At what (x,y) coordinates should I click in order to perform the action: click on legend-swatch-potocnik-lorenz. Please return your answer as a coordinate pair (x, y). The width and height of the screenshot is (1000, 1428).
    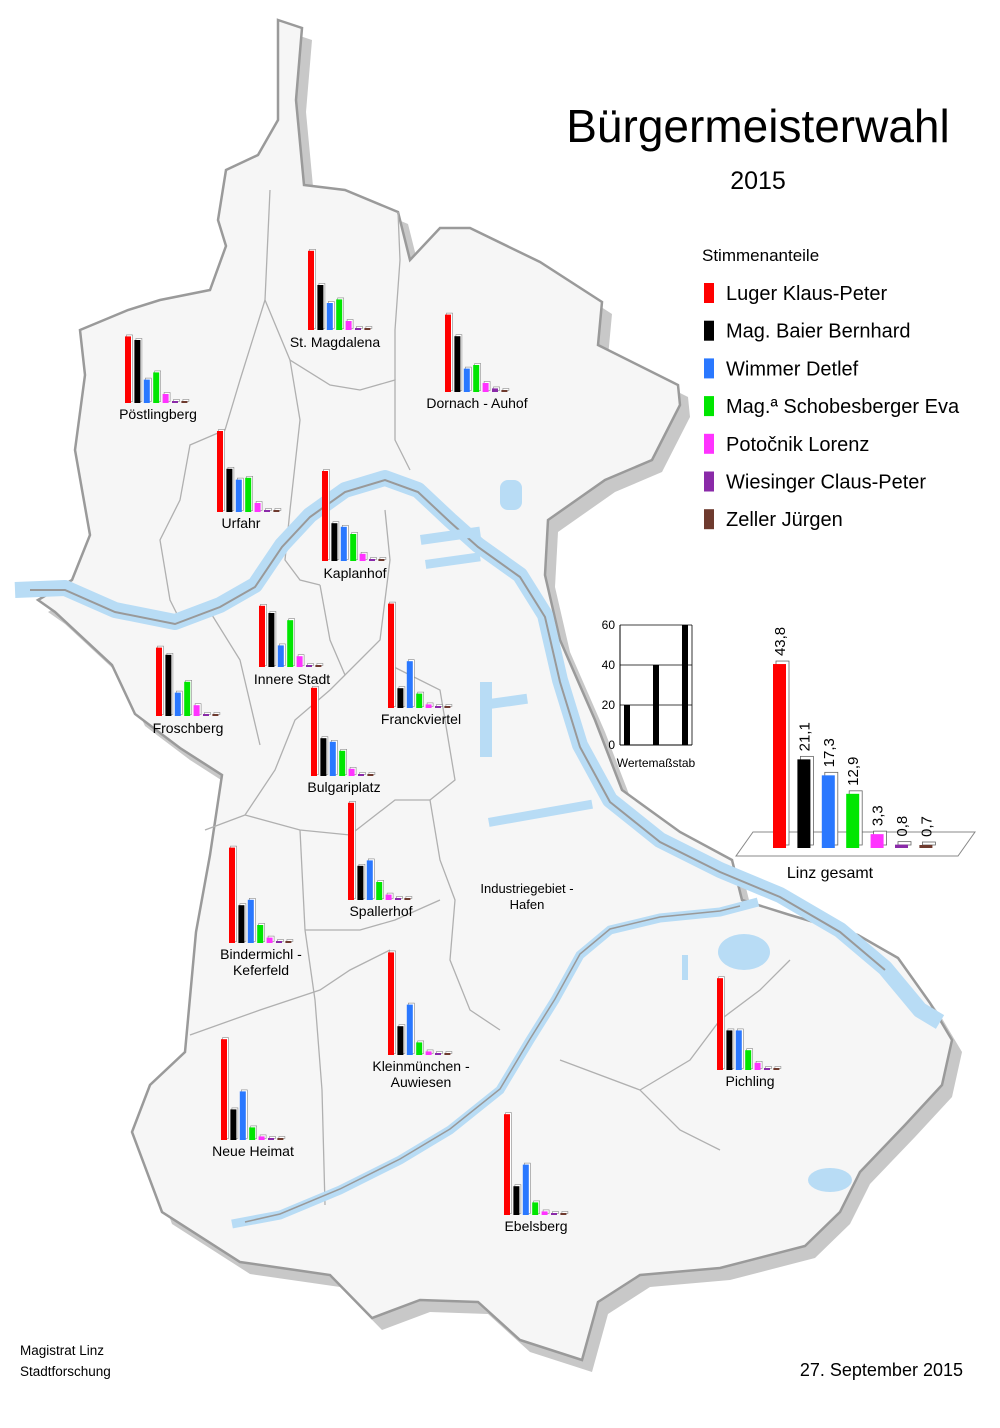
    Looking at the image, I should click on (709, 443).